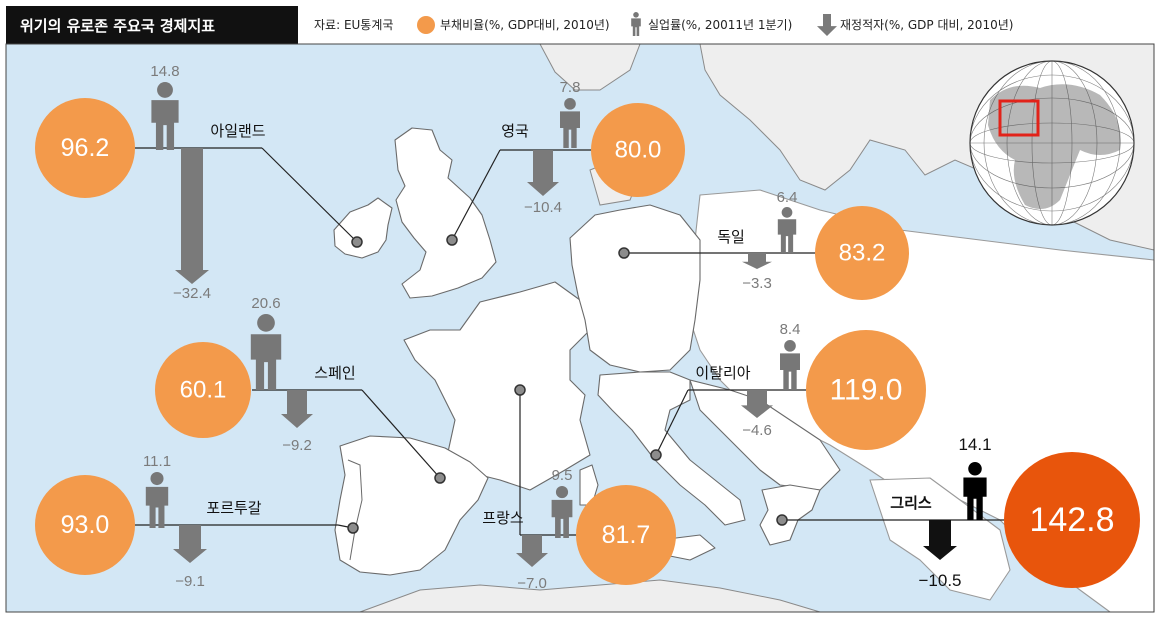 The image size is (1159, 618). I want to click on greece-debt-bubble, so click(1072, 520).